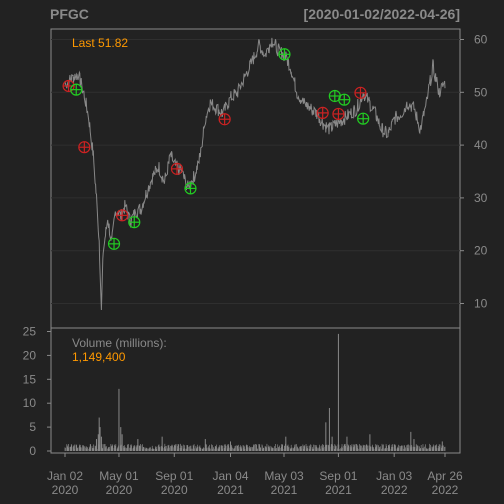 Image resolution: width=504 pixels, height=504 pixels. Describe the element at coordinates (99, 357) in the screenshot. I see `volume-last-value: 1,149,400` at that location.